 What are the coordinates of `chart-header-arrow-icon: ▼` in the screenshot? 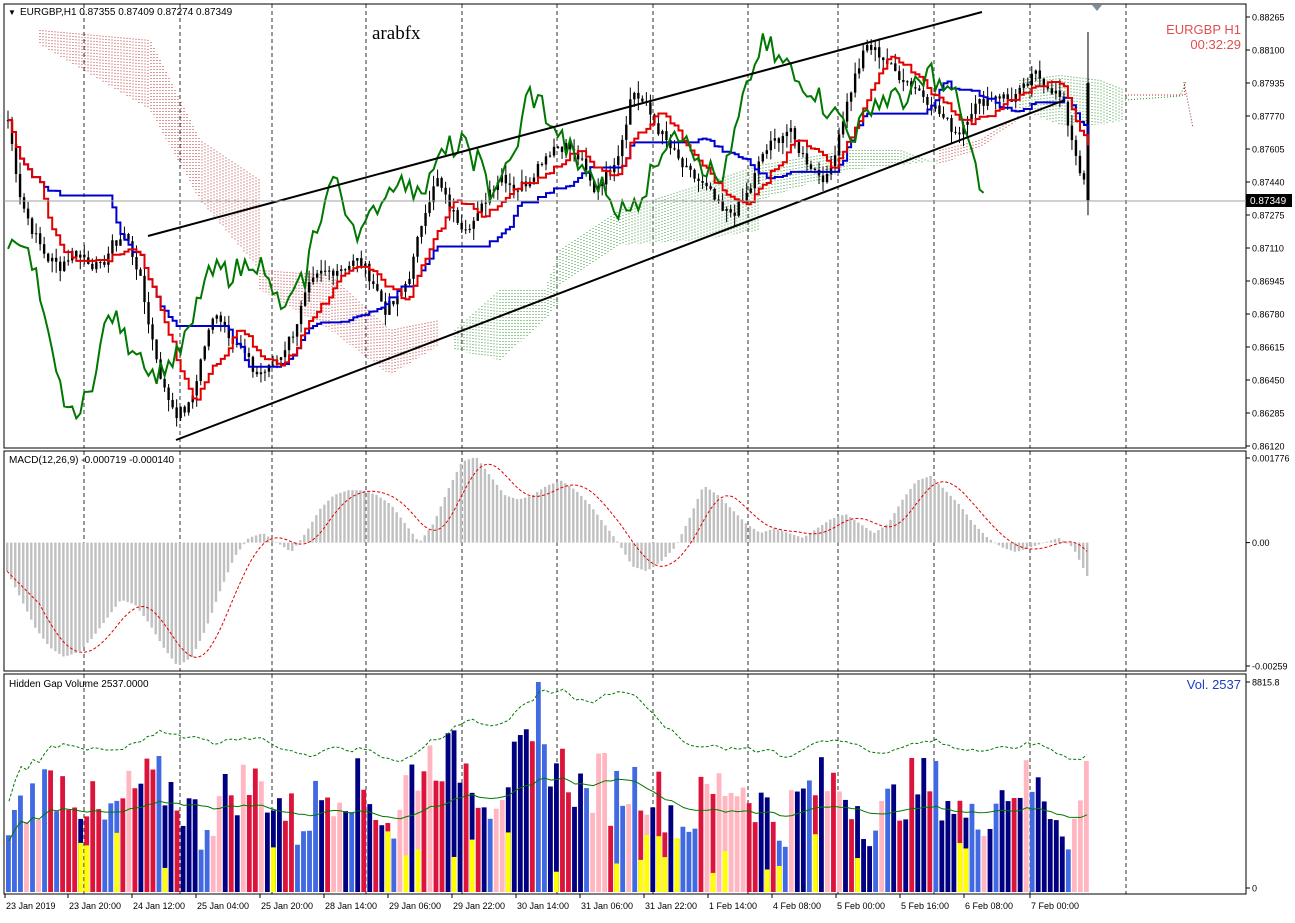 It's located at (12, 12).